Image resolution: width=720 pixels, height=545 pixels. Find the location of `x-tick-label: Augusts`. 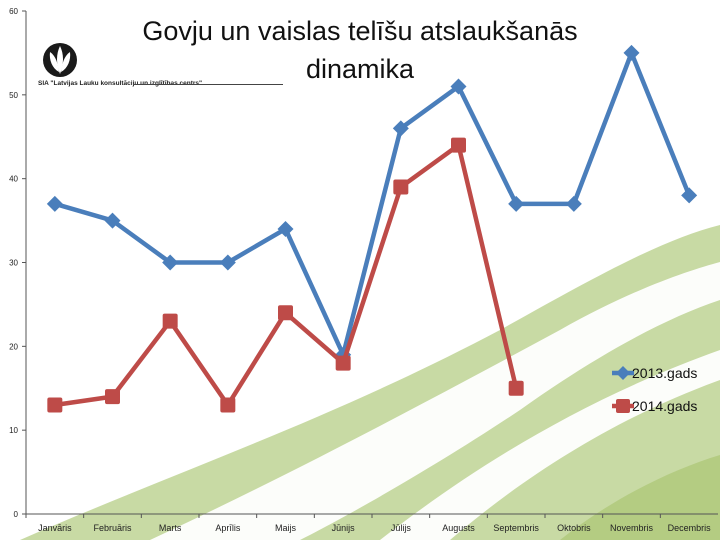

x-tick-label: Augusts is located at coordinates (458, 528).